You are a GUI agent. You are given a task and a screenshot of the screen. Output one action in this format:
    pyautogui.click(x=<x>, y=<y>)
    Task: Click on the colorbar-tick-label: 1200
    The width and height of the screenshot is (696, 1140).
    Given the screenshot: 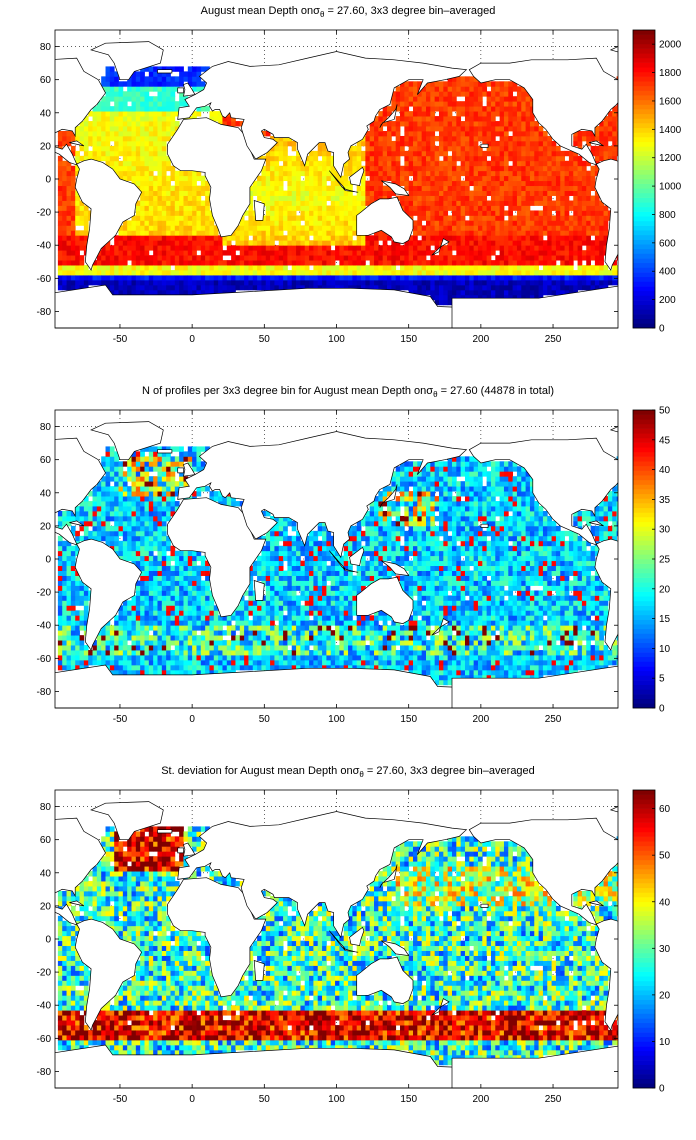 What is the action you would take?
    pyautogui.click(x=670, y=158)
    